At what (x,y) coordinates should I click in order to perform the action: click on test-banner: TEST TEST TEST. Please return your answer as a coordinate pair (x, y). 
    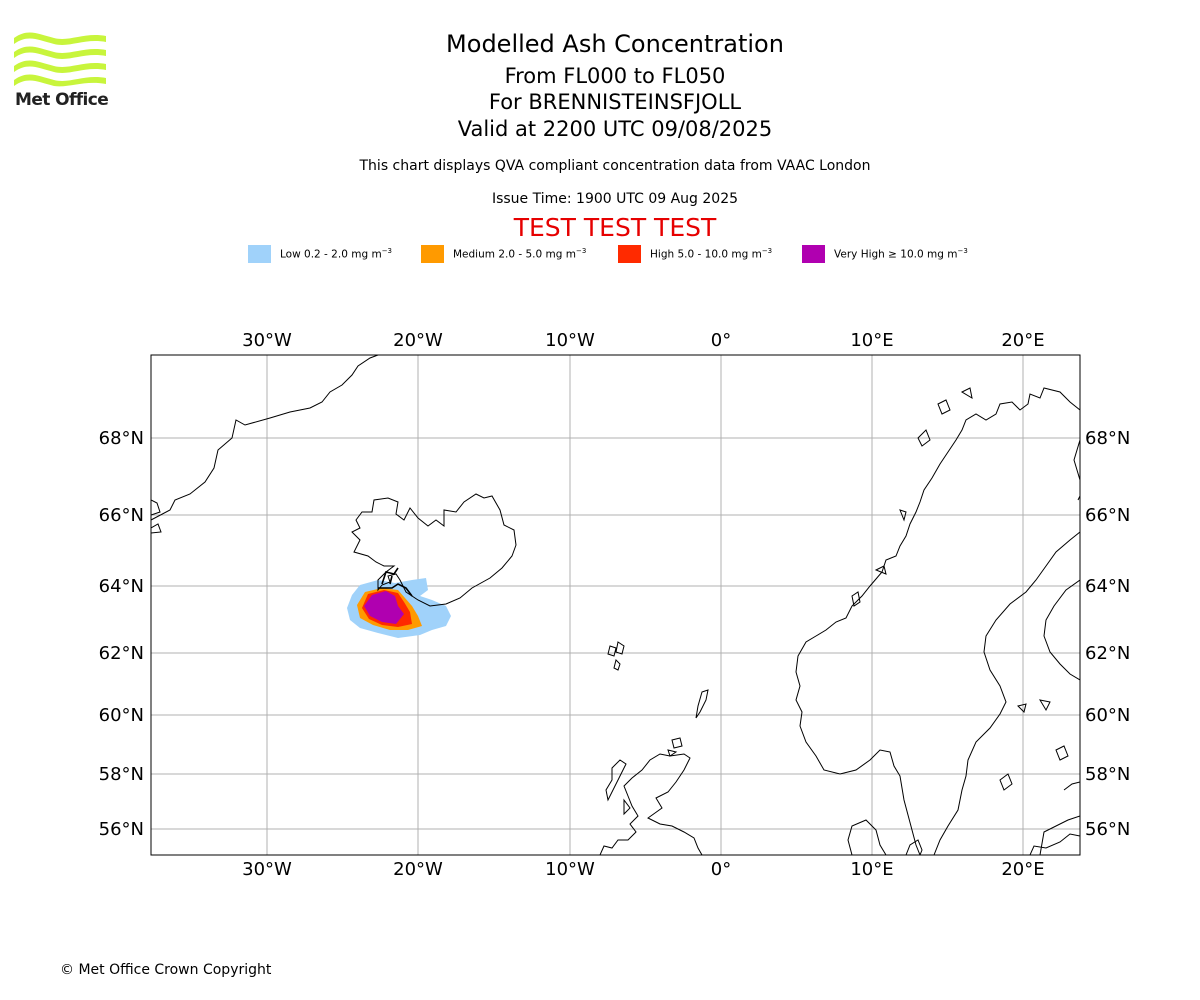
    Looking at the image, I should click on (615, 227).